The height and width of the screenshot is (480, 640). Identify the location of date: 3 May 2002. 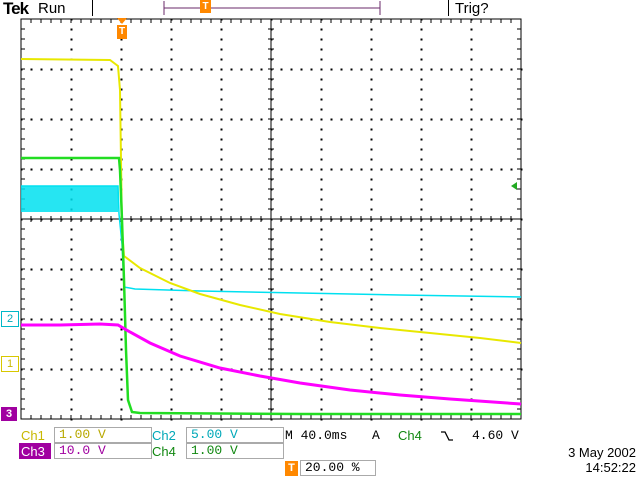
(602, 452).